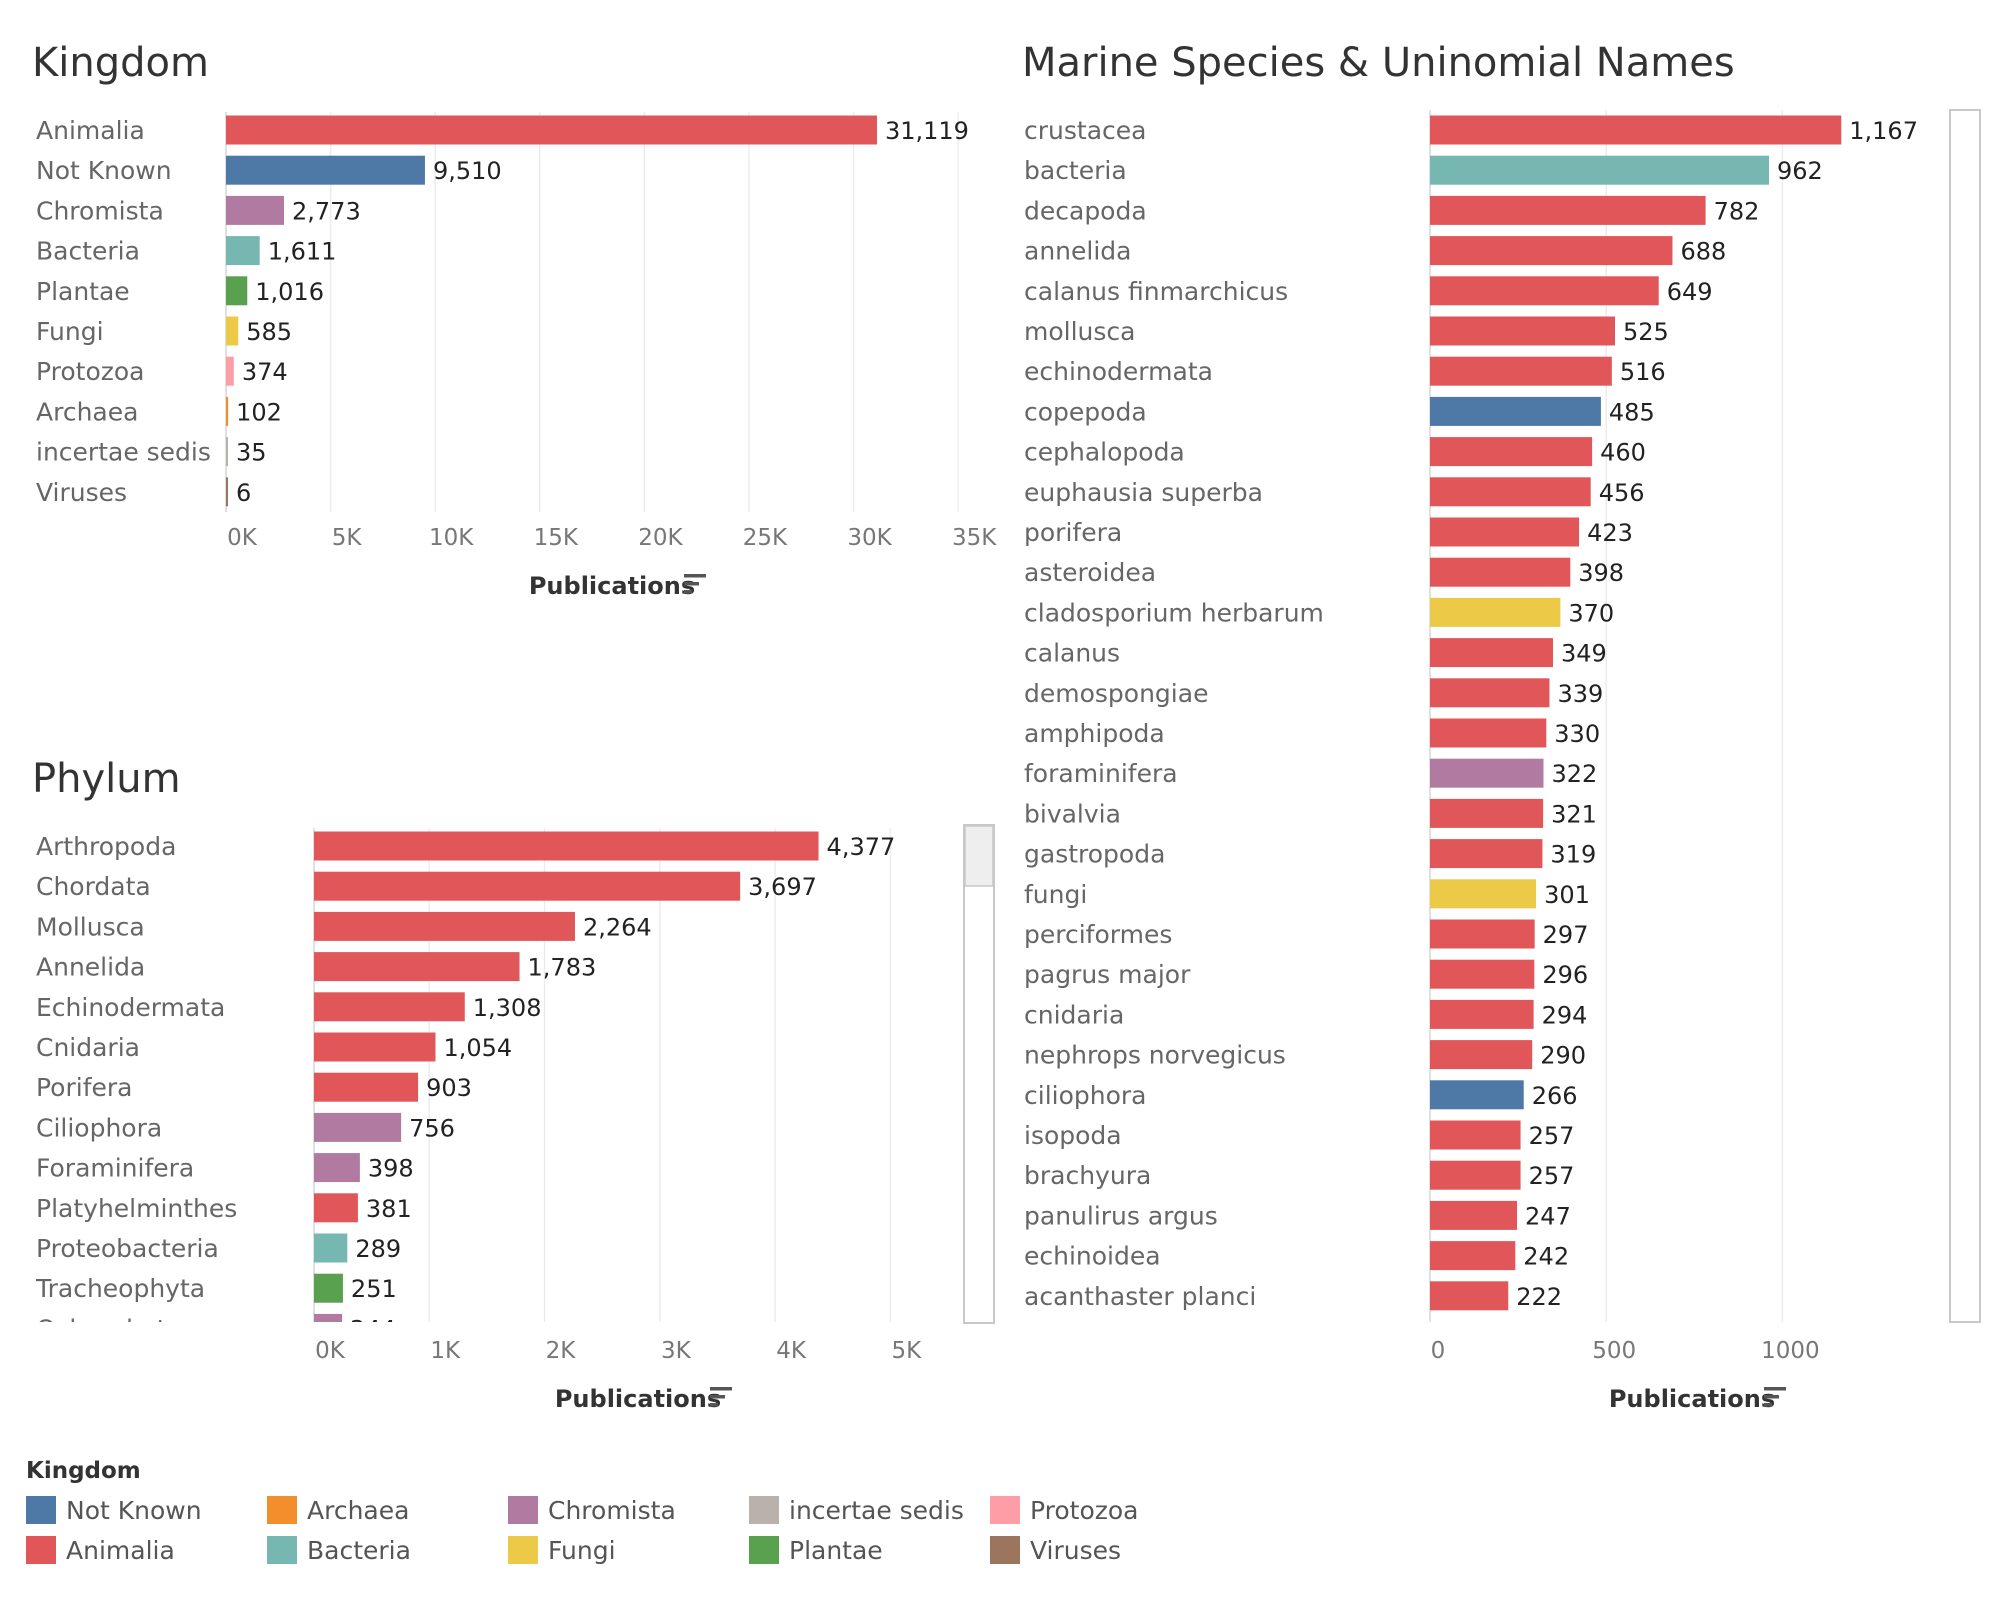 The image size is (2000, 1600). I want to click on species-x-axis-title: Publications, so click(1692, 1399).